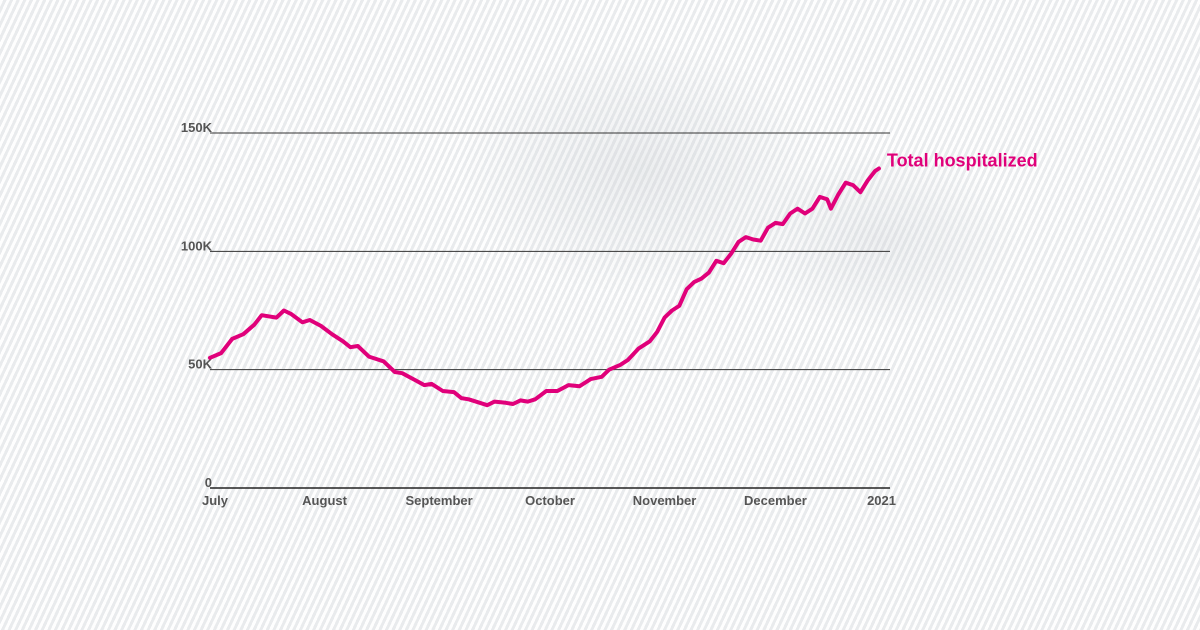  I want to click on x-tick-label: September, so click(439, 500).